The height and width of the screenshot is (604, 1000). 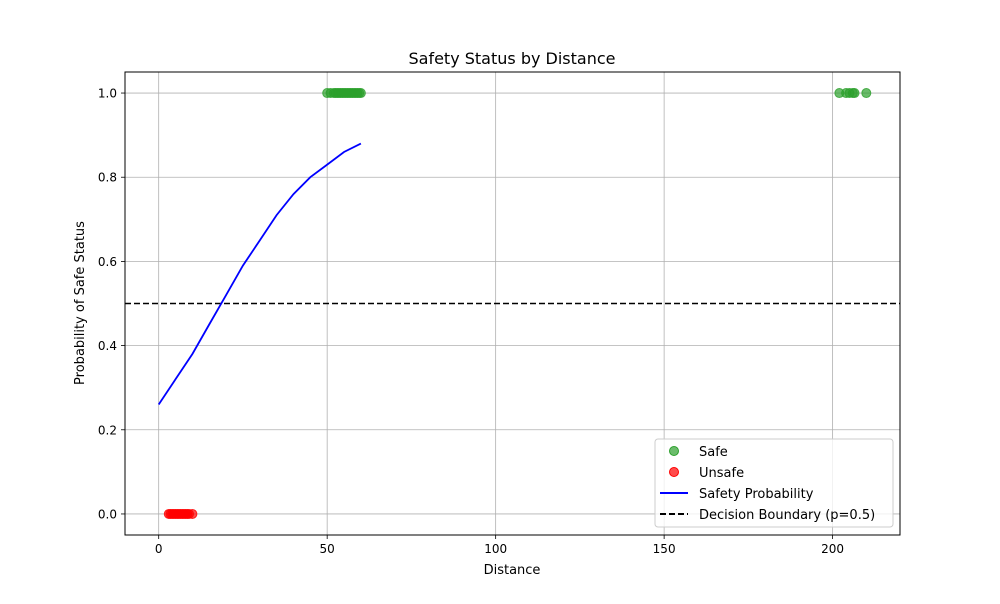 I want to click on legend-label-boundary: Decision Boundary (p=0.5), so click(x=787, y=515).